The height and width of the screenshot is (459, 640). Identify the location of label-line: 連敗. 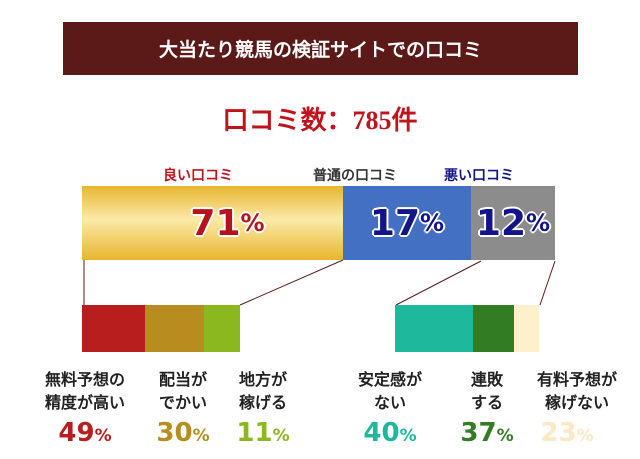
(486, 379).